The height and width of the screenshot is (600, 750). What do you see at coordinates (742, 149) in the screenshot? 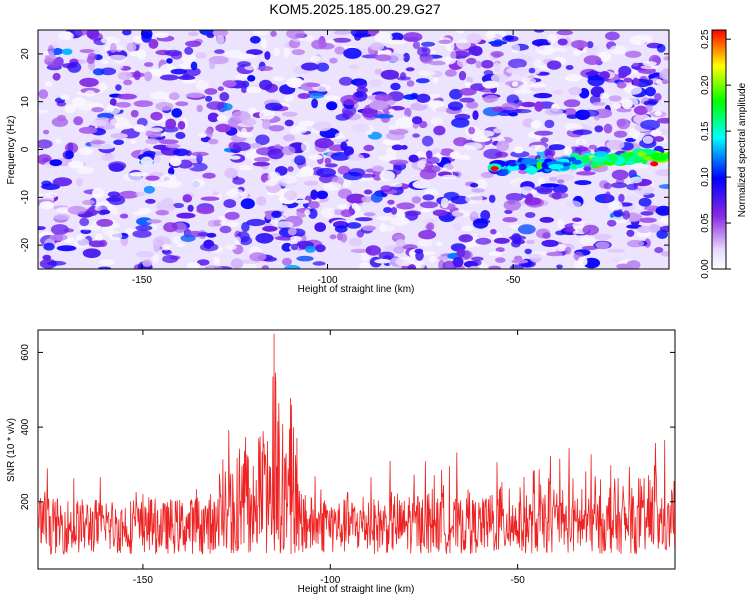
I see `colorbar-label: Normalized spectral amplitude` at bounding box center [742, 149].